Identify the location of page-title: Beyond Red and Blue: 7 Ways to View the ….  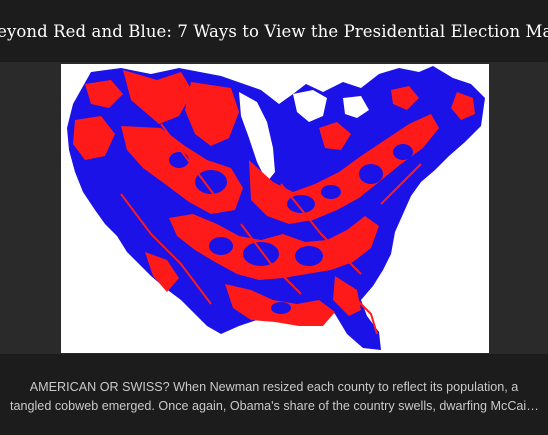
(274, 31).